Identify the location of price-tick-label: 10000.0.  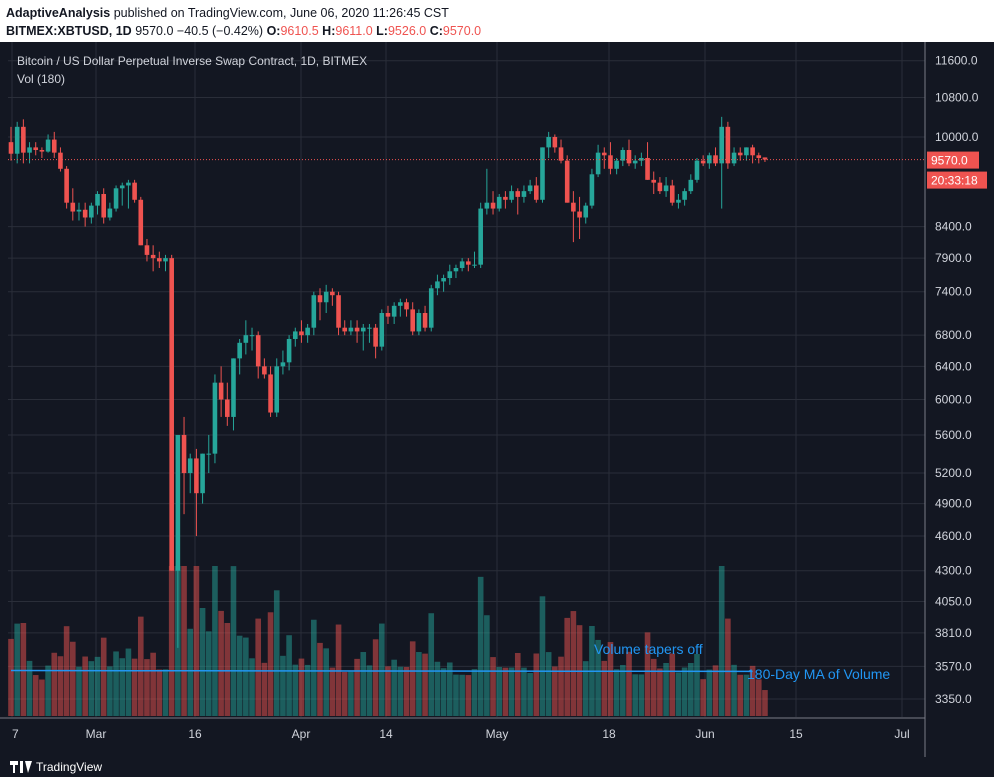
(957, 137).